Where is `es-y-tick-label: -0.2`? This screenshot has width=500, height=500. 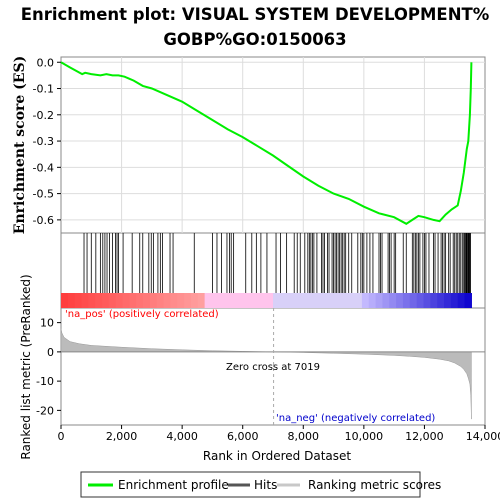
es-y-tick-label: -0.2 is located at coordinates (43, 115).